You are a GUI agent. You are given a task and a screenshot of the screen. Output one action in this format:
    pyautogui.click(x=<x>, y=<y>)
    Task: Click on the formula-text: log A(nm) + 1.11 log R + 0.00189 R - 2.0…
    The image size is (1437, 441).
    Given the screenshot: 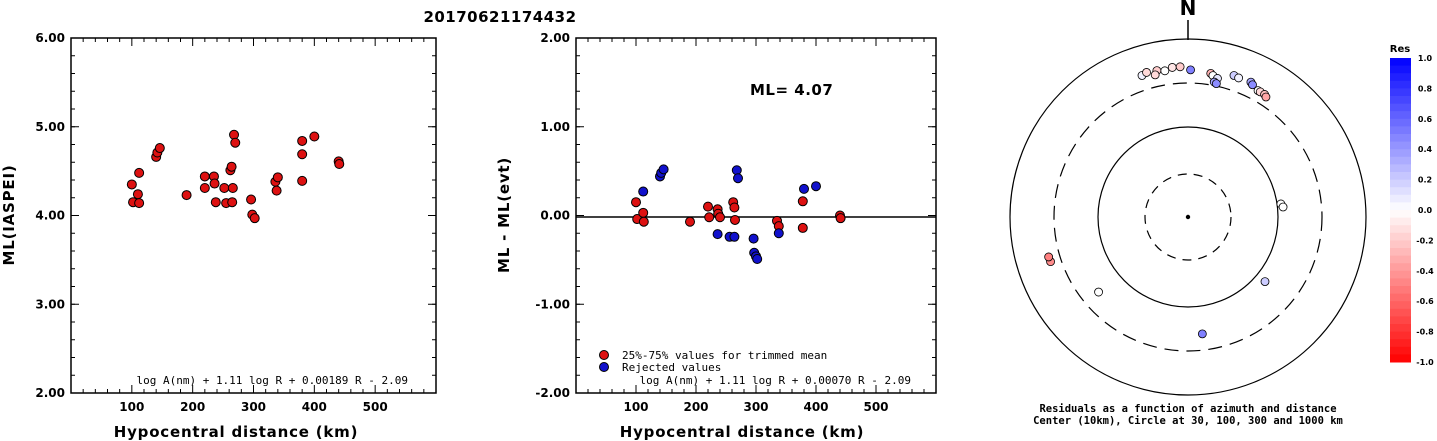 What is the action you would take?
    pyautogui.click(x=272, y=380)
    